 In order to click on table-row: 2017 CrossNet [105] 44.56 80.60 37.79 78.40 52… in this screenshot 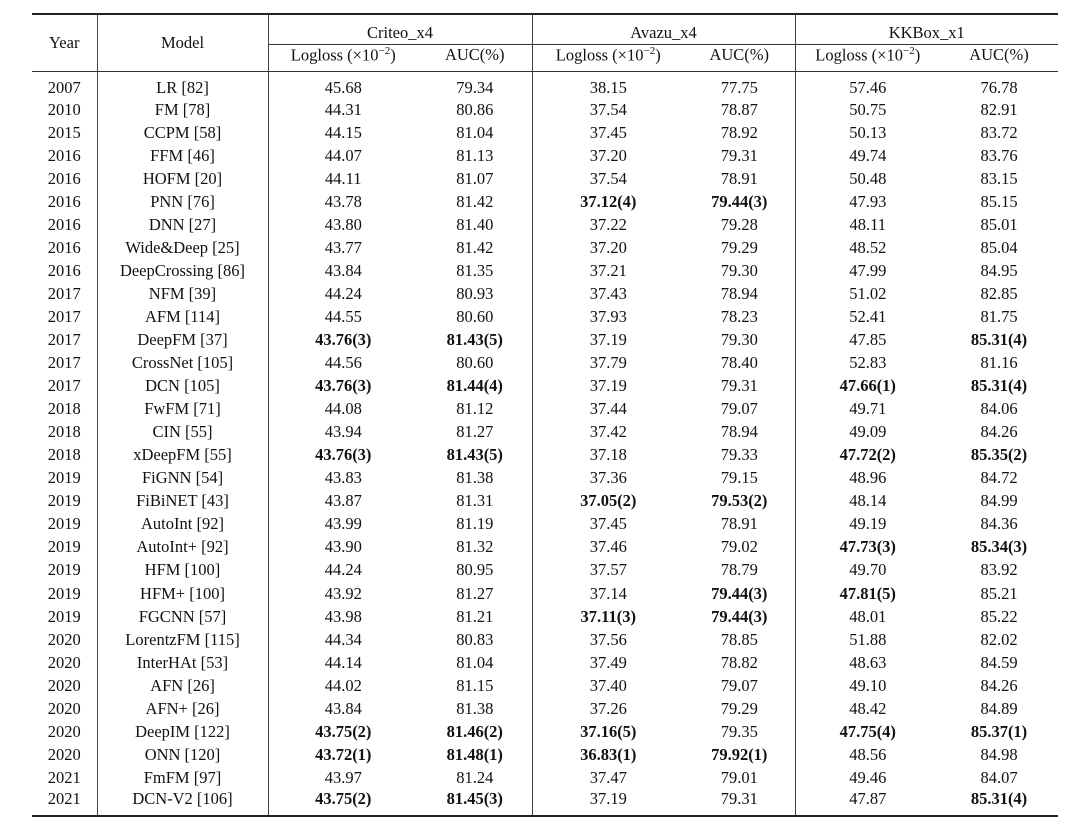, I will do `click(545, 363)`.